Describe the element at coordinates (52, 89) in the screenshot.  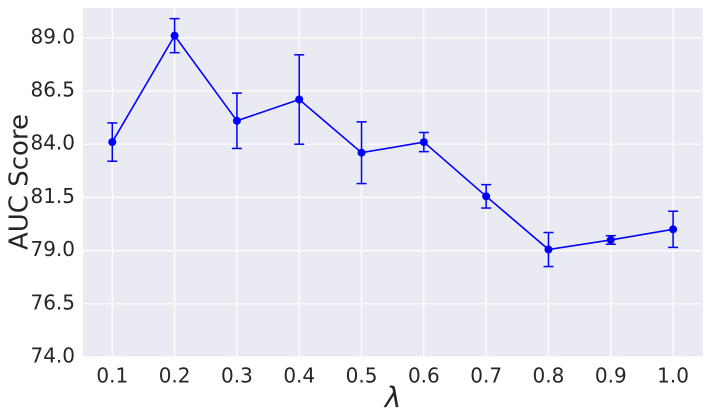
I see `y-tick-label: 86.5` at that location.